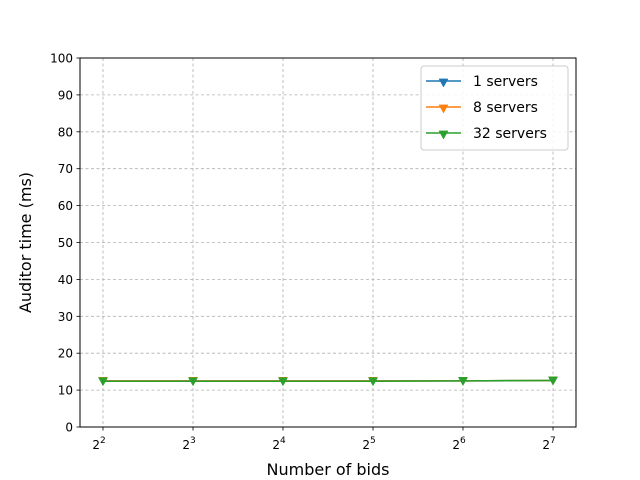 This screenshot has height=480, width=640. What do you see at coordinates (324, 439) in the screenshot?
I see `x-axis-ticks: 22 23 24 25 26 27` at bounding box center [324, 439].